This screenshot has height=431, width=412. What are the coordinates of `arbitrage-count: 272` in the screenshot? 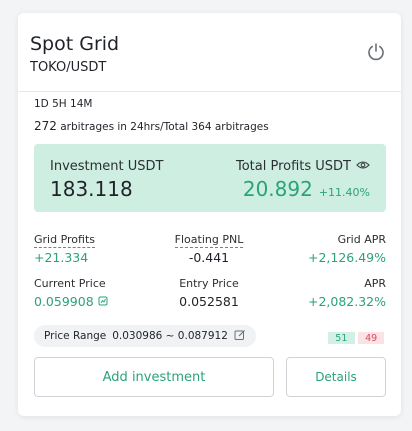 It's located at (45, 126).